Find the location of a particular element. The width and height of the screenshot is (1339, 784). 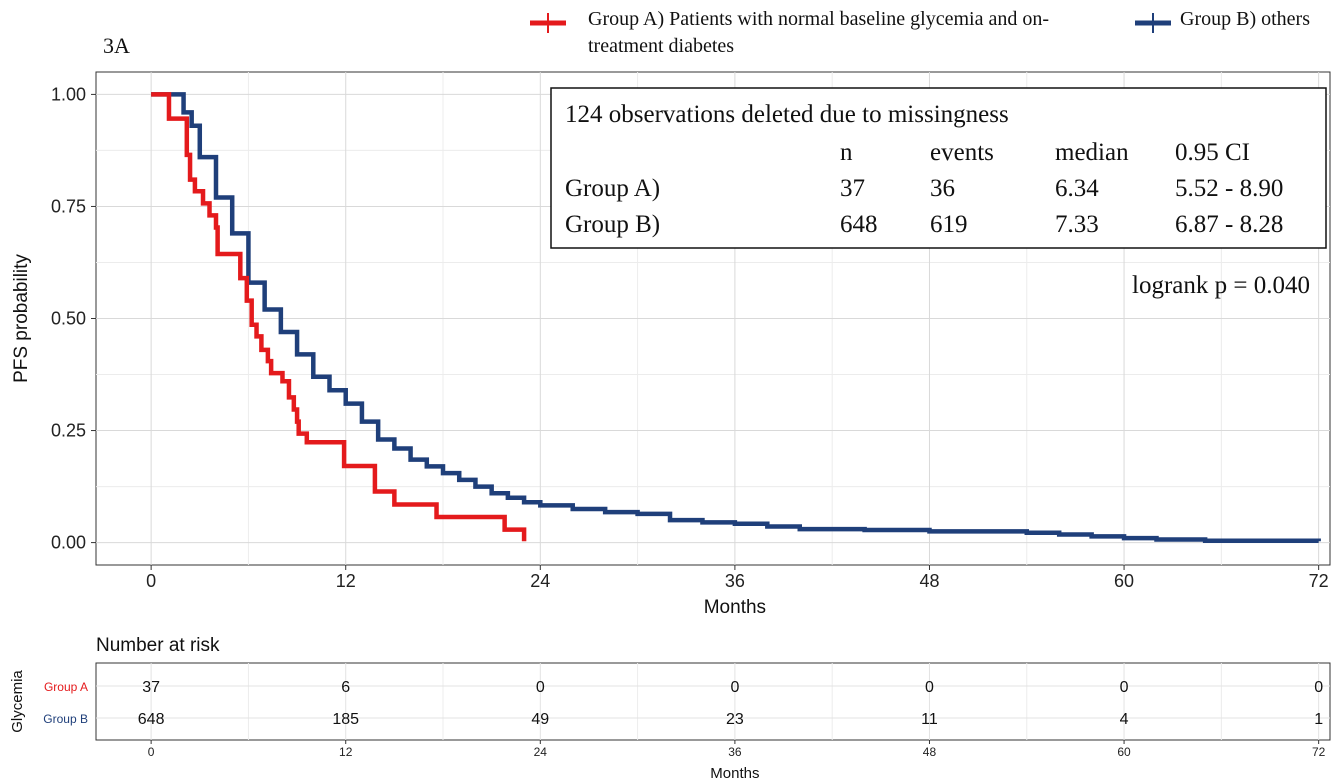

annotation-header: 0.95 CI is located at coordinates (1212, 152).